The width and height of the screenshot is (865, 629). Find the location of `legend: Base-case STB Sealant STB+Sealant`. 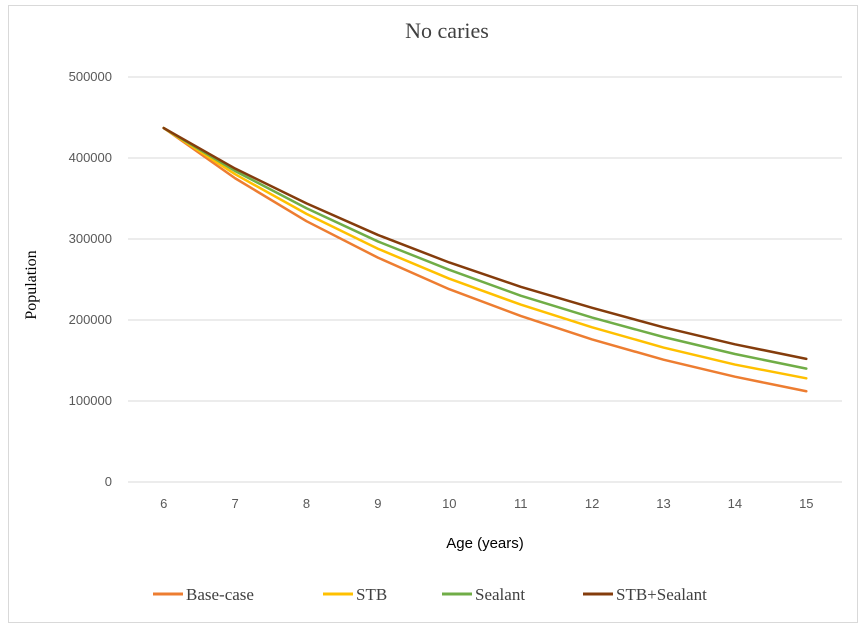

legend: Base-case STB Sealant STB+Sealant is located at coordinates (430, 594).